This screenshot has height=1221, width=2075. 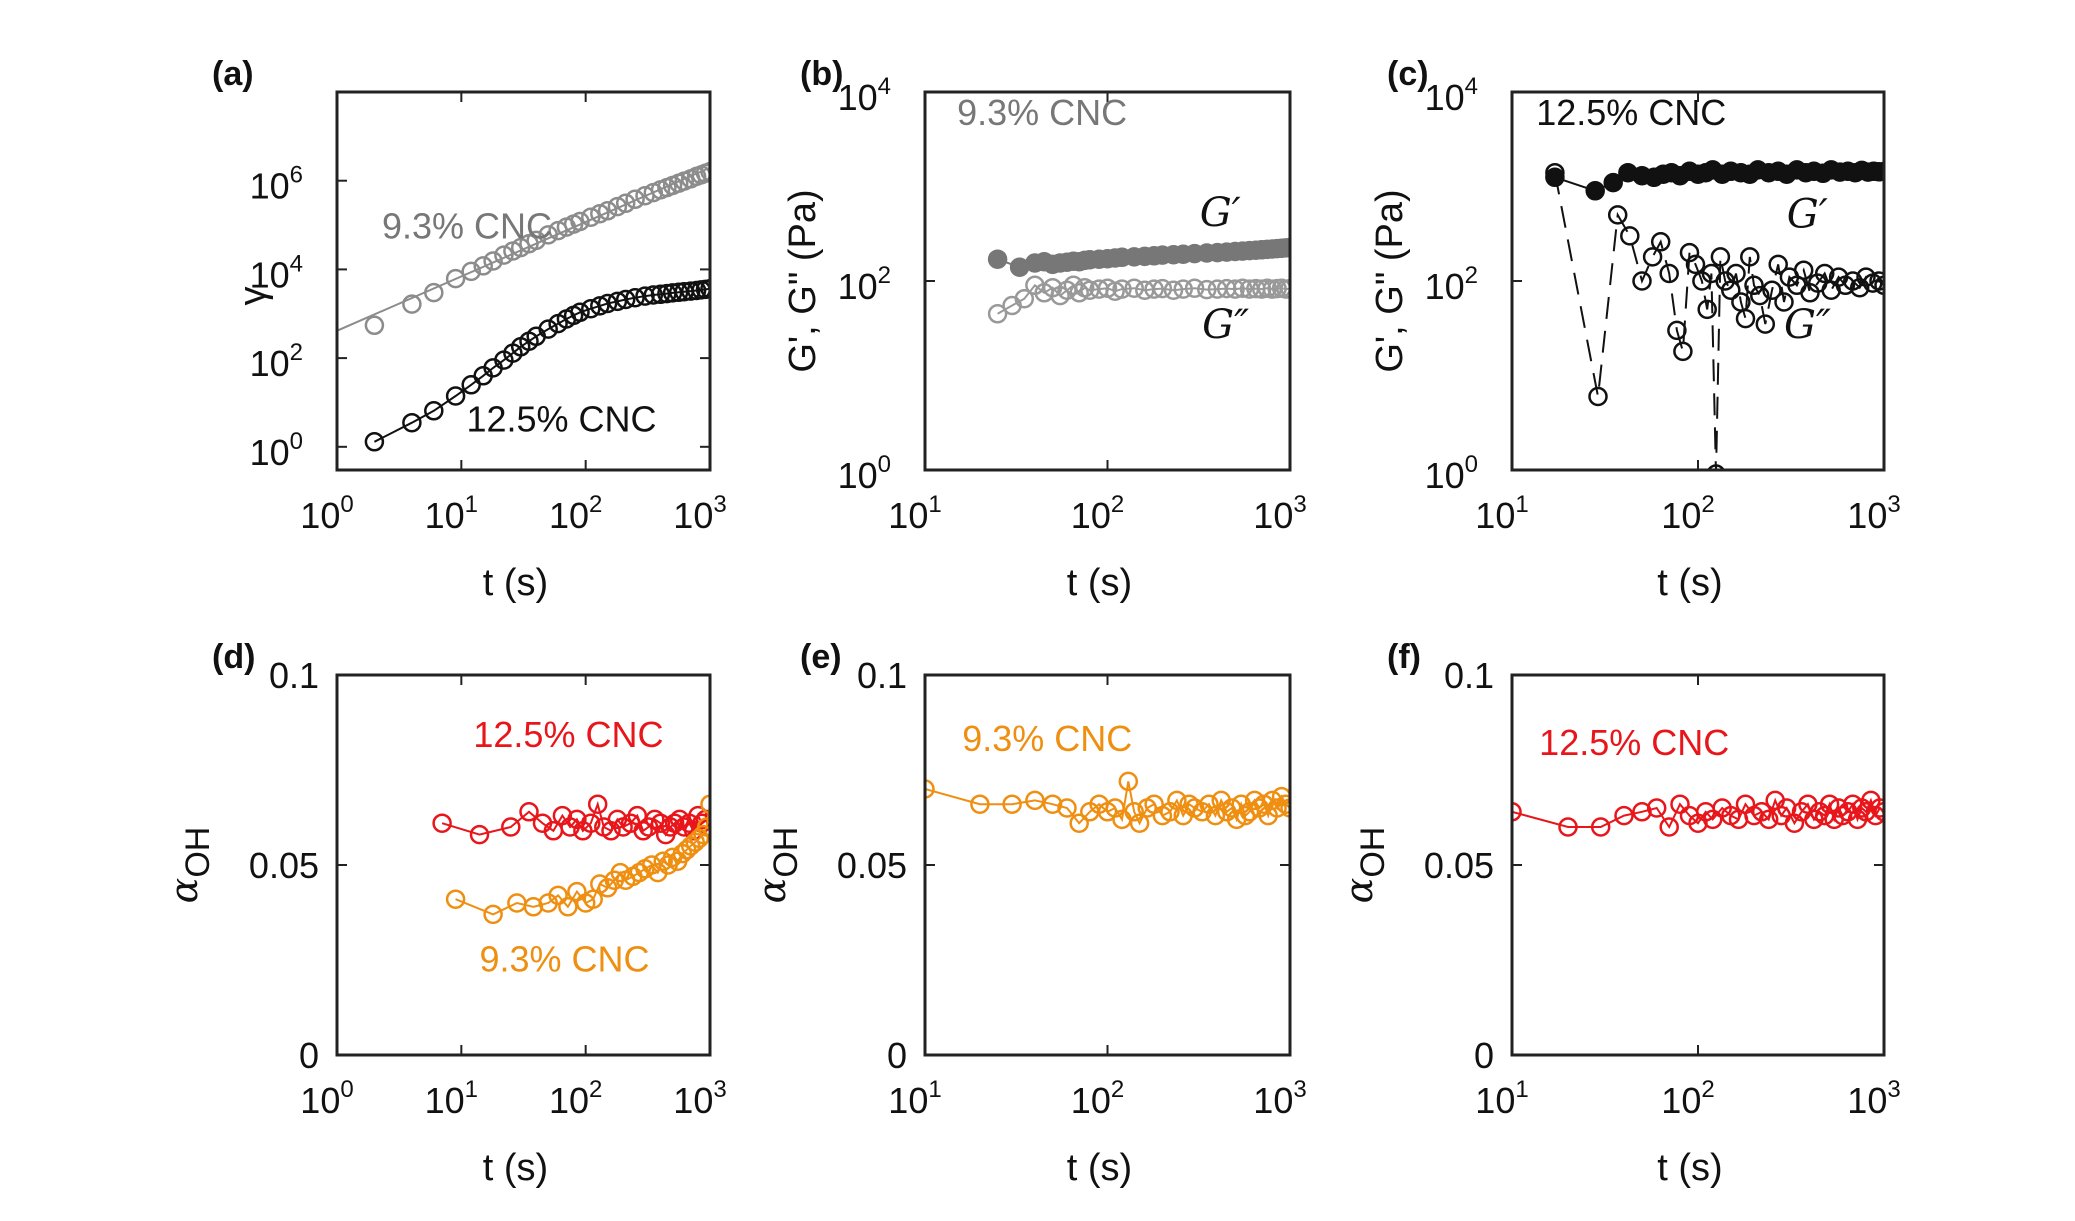 I want to click on modulus-label: G″, so click(x=1807, y=325).